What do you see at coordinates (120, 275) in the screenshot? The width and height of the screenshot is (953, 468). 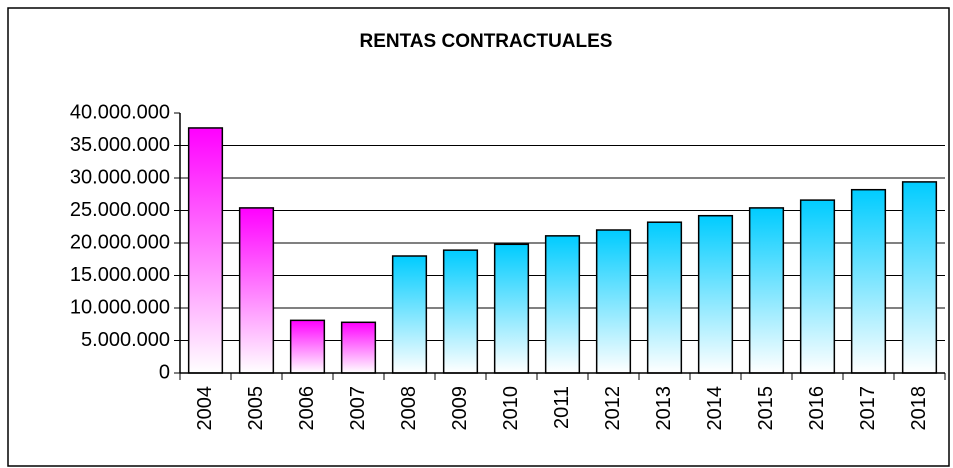 I see `y-tick-label: 15.000.000` at bounding box center [120, 275].